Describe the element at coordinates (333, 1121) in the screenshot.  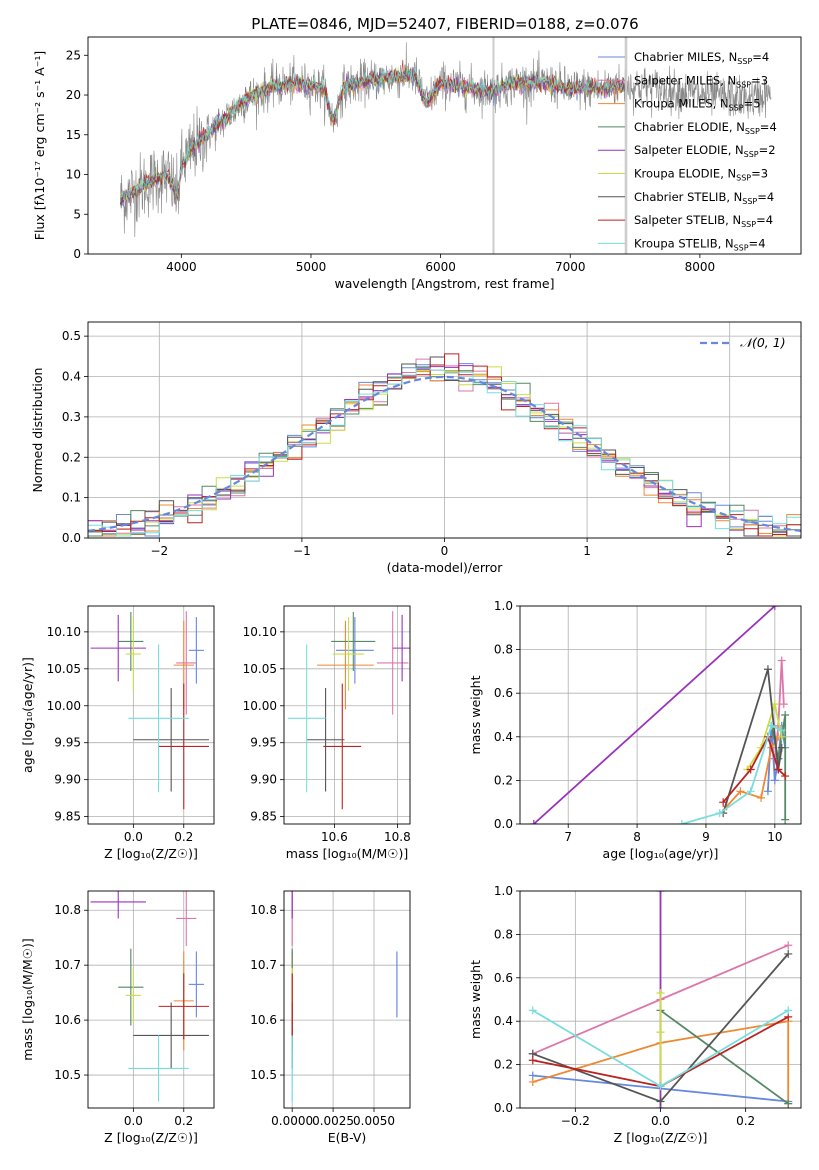
I see `x-tick-label: 0.0025` at that location.